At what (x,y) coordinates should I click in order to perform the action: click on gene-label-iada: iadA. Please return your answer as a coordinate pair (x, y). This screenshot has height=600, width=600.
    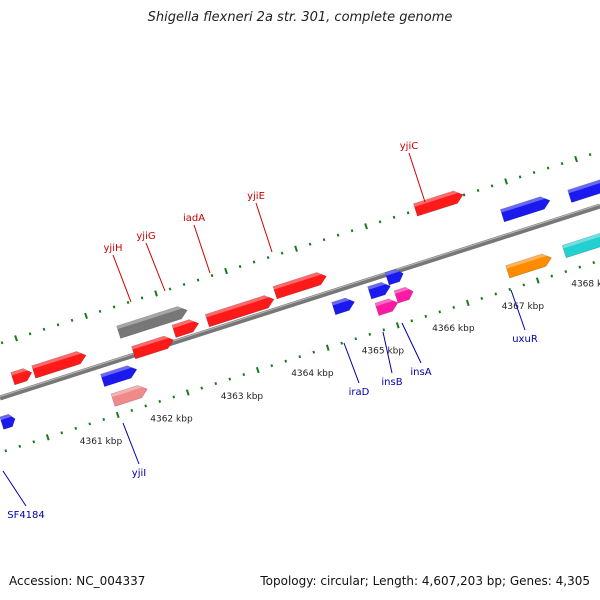
    Looking at the image, I should click on (194, 218).